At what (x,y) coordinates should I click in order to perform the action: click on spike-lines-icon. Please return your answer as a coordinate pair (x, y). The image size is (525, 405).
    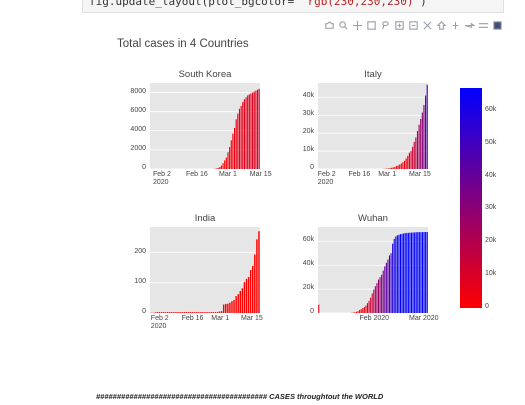
    Looking at the image, I should click on (455, 25).